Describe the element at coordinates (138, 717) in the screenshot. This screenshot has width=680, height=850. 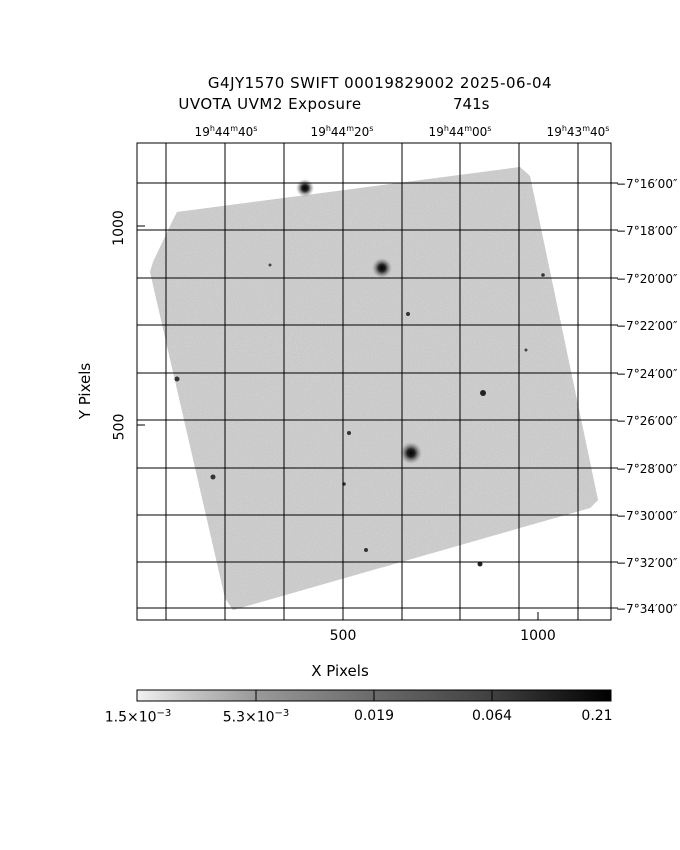
I see `colorbar-label: 1.5×10⁻³` at that location.